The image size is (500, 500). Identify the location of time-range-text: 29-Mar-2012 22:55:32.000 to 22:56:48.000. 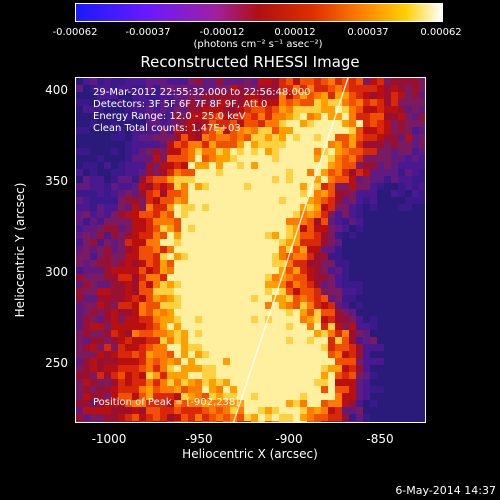
(202, 92).